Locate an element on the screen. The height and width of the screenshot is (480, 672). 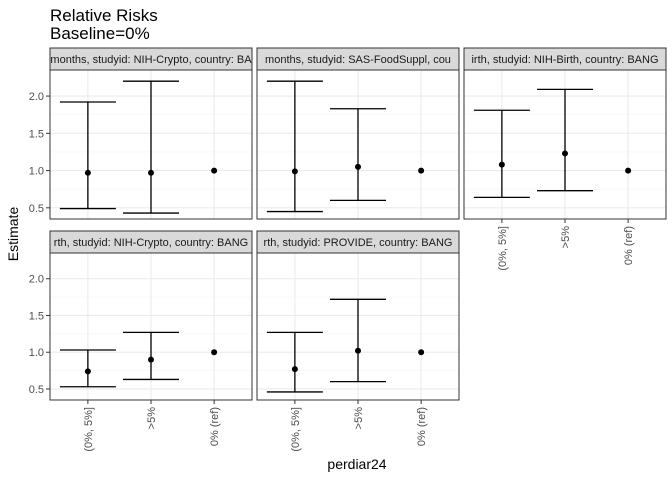
facet-strip-label: rth, studyid: NIH-Crypto, country: BANG is located at coordinates (151, 243).